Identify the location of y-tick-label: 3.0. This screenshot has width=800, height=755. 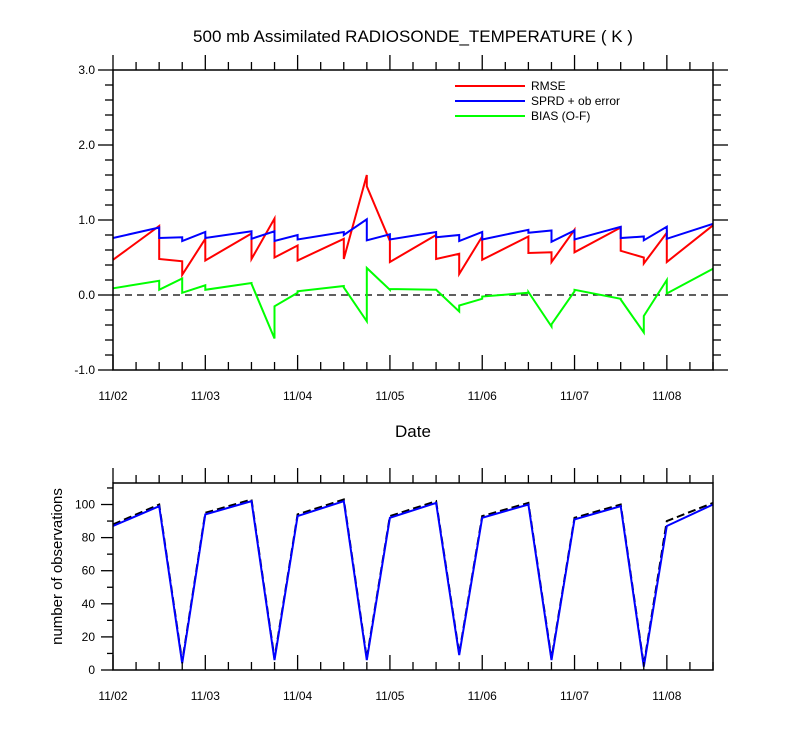
(86, 70).